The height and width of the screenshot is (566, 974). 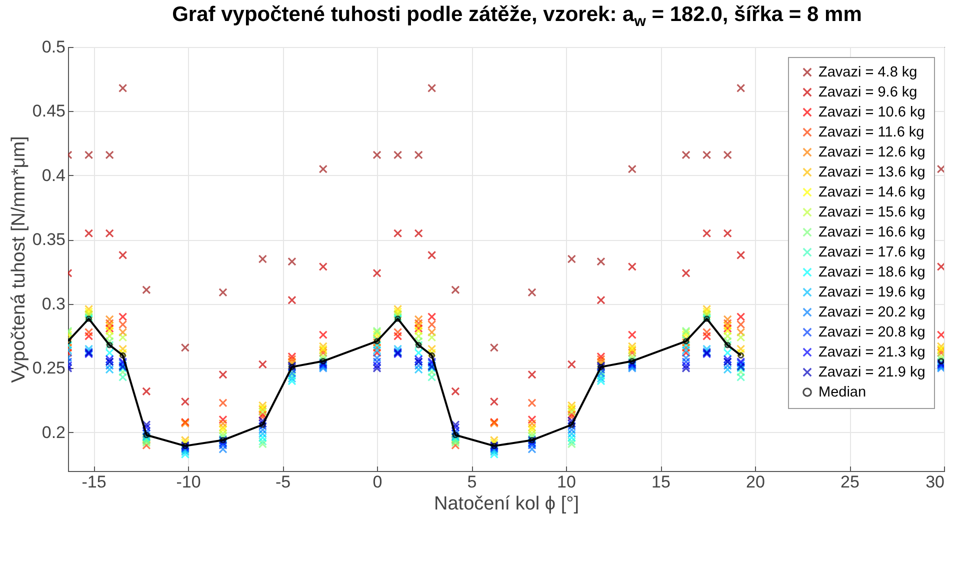 I want to click on legend-label: Zavazi = 21.9 kg, so click(x=872, y=372).